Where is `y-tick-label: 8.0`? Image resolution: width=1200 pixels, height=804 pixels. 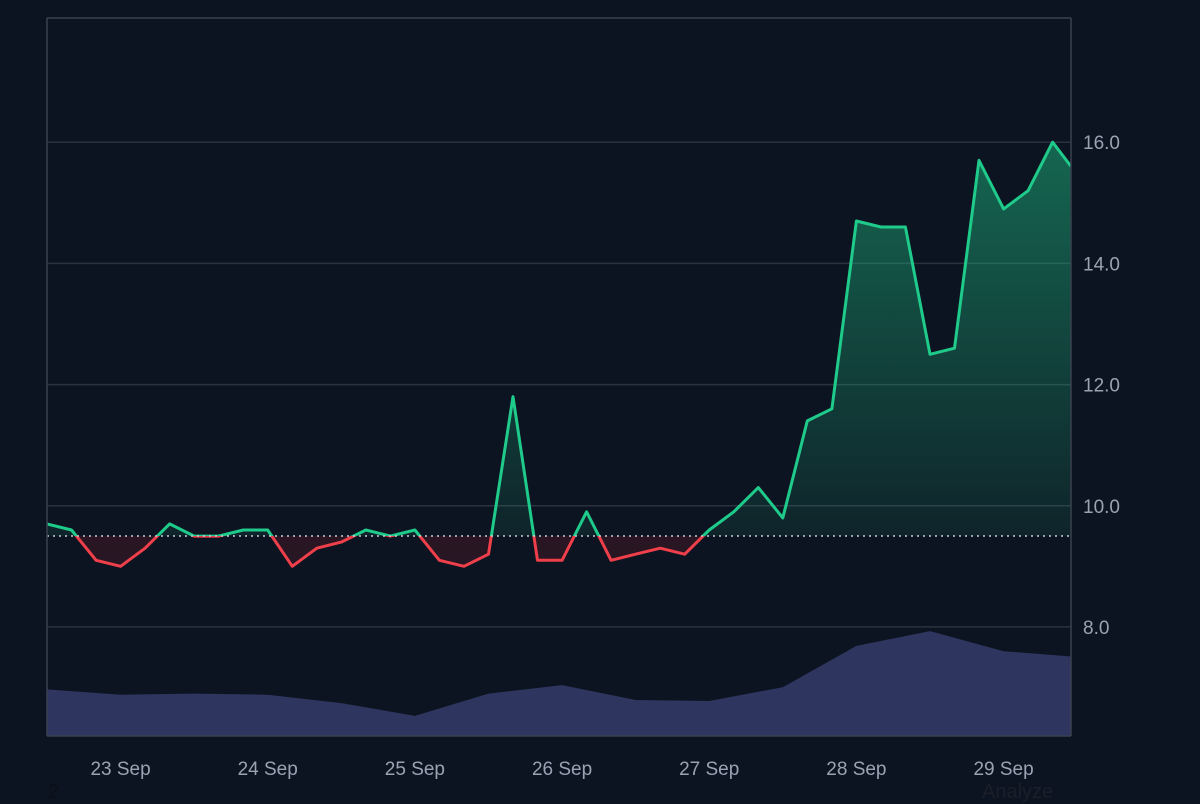
y-tick-label: 8.0 is located at coordinates (1096, 628).